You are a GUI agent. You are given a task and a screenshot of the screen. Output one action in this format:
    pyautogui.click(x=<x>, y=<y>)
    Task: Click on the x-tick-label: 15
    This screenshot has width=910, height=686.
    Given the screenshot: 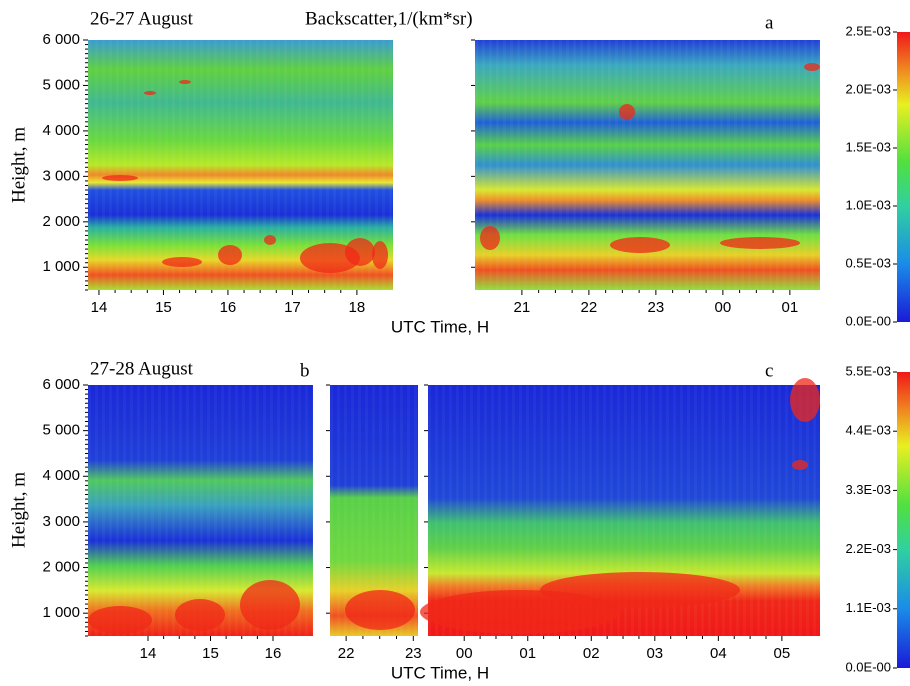 What is the action you would take?
    pyautogui.click(x=163, y=307)
    